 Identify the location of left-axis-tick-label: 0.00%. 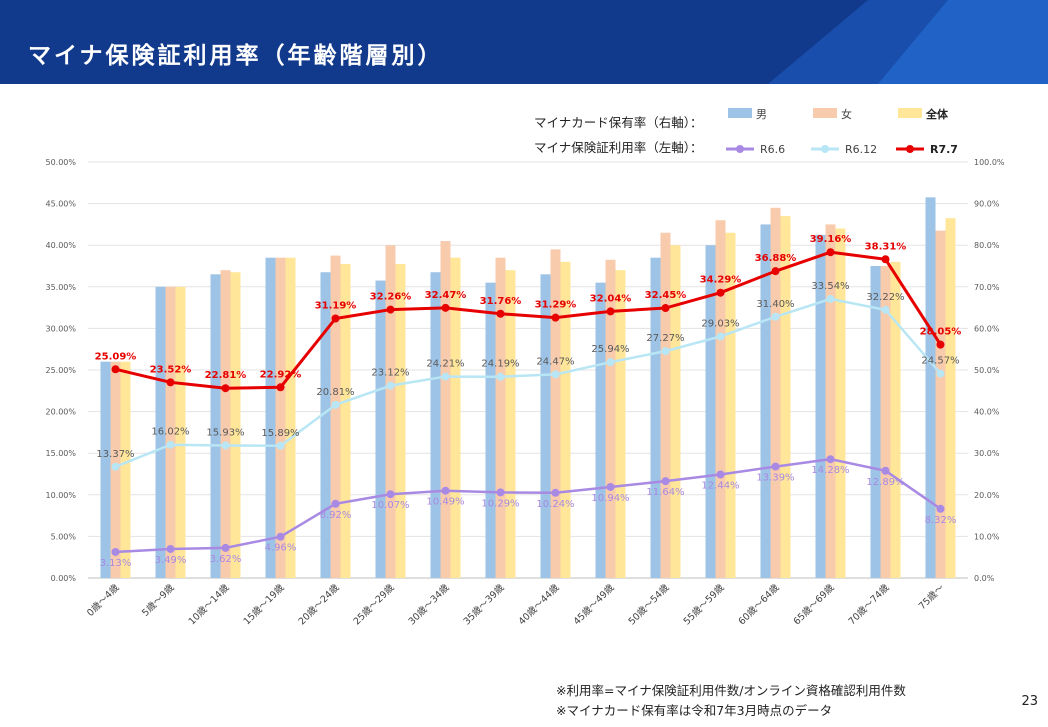
(64, 578).